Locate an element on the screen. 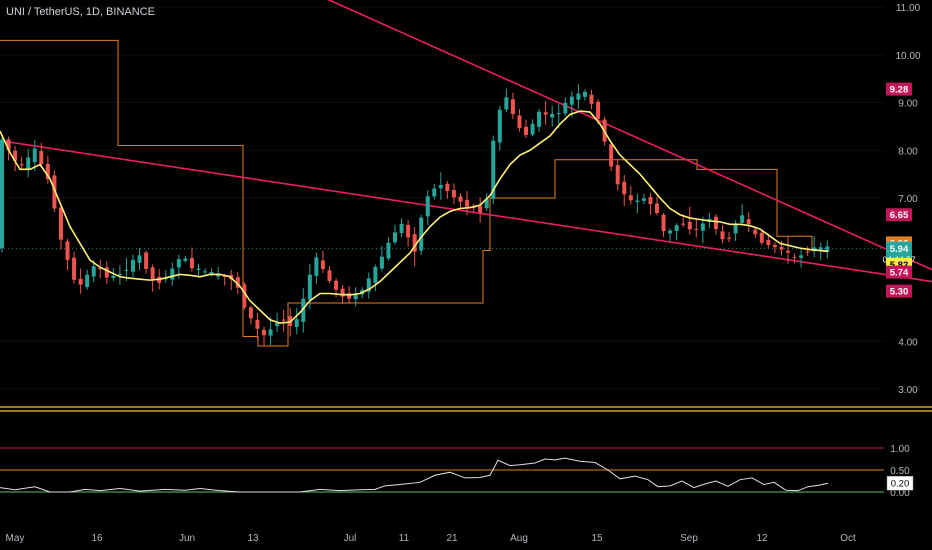  price-tick-label: 11.00 is located at coordinates (908, 8).